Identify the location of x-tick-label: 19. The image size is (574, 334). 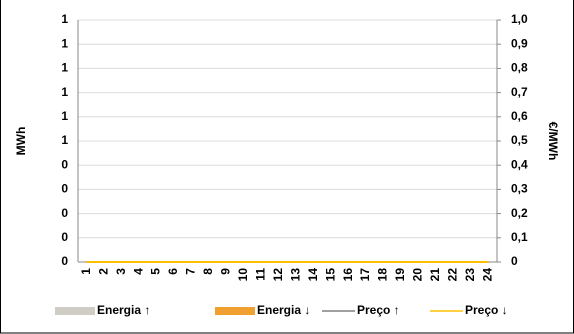
(400, 275).